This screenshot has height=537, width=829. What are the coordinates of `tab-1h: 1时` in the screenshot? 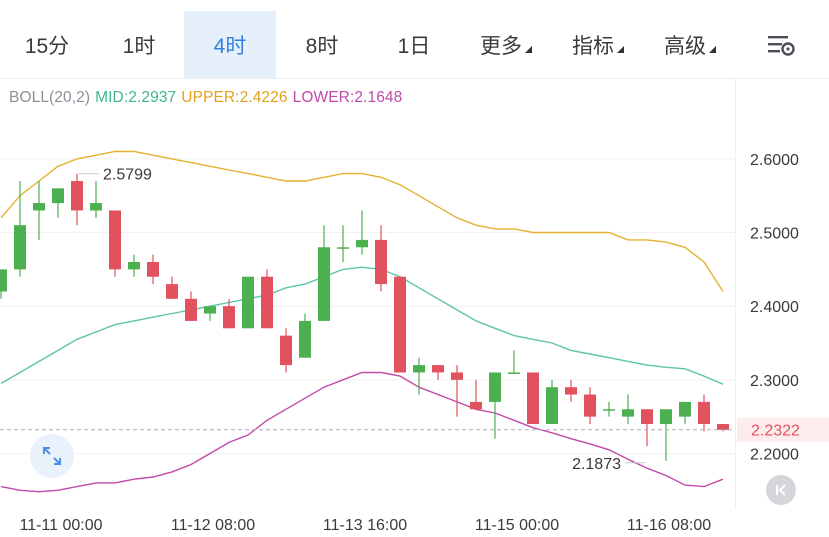 It's located at (139, 44).